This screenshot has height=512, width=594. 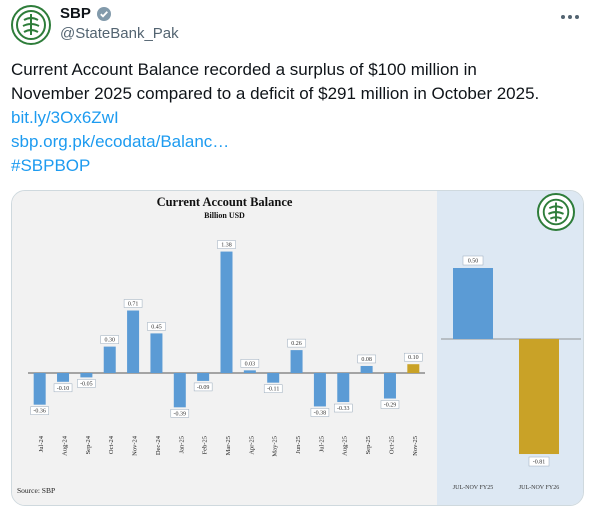 I want to click on x-tick-label: Feb-25, so click(x=205, y=445).